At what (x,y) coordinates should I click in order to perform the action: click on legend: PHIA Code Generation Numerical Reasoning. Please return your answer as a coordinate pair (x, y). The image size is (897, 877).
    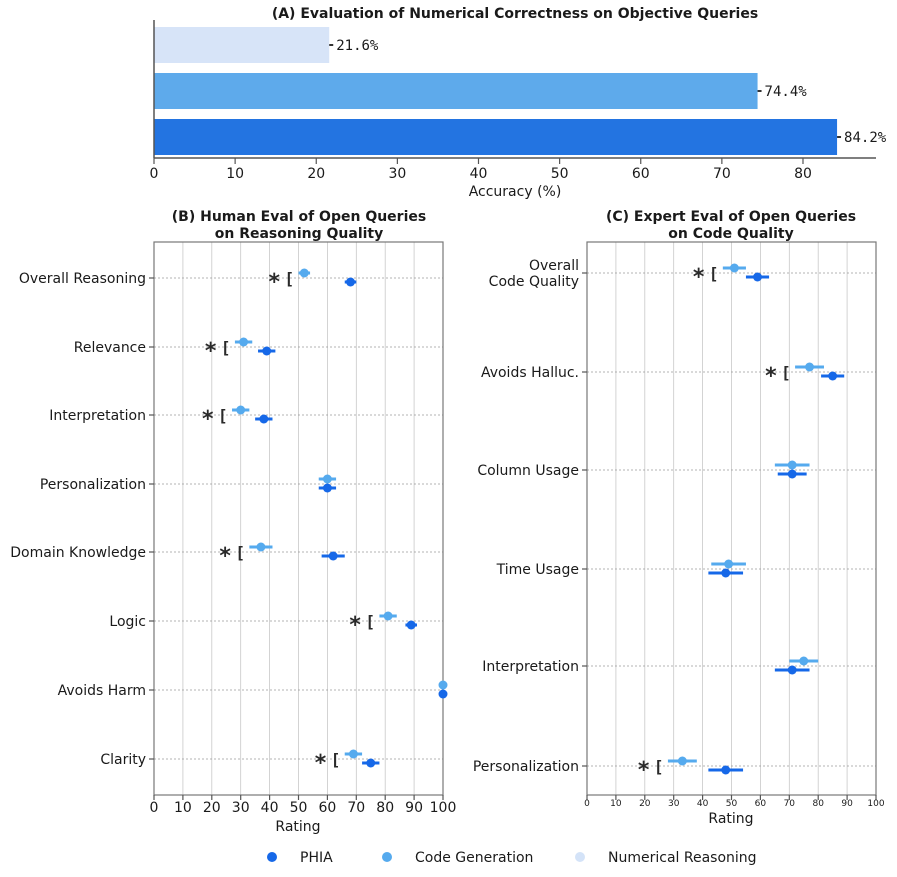
    Looking at the image, I should click on (512, 858).